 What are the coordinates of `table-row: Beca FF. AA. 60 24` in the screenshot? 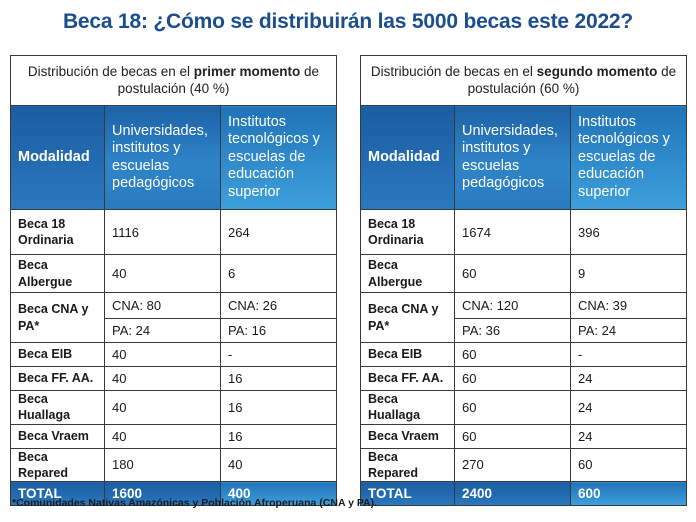 It's located at (524, 378).